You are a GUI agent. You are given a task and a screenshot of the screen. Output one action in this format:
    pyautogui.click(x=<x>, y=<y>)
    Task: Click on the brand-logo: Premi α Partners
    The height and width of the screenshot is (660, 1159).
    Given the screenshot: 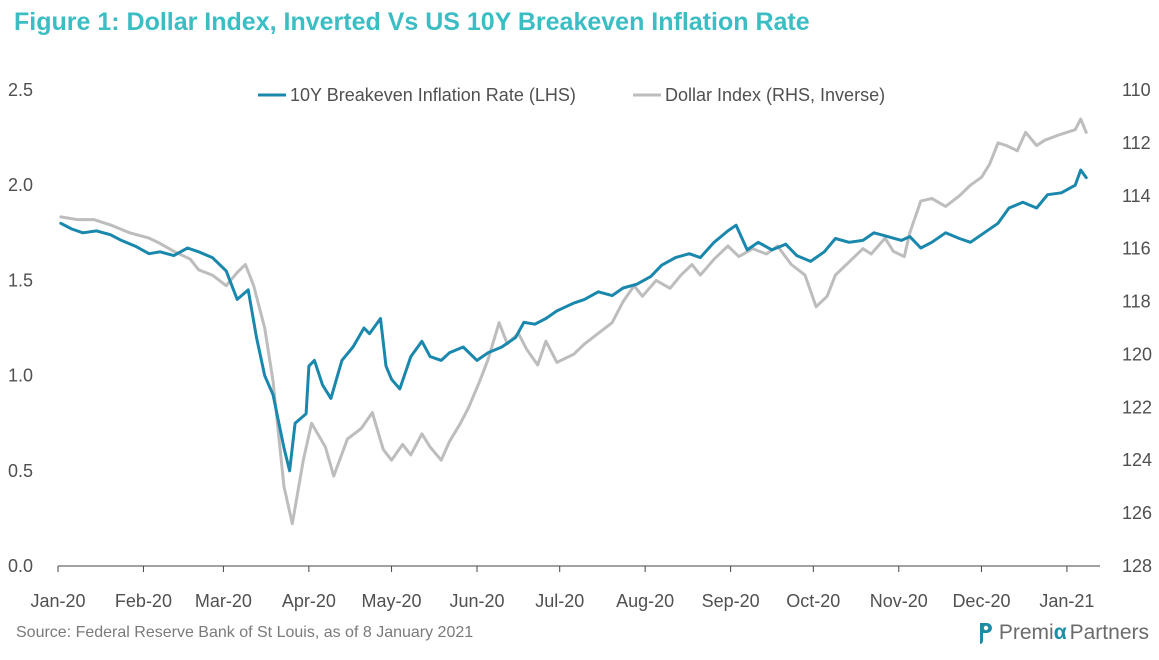 What is the action you would take?
    pyautogui.click(x=1062, y=633)
    